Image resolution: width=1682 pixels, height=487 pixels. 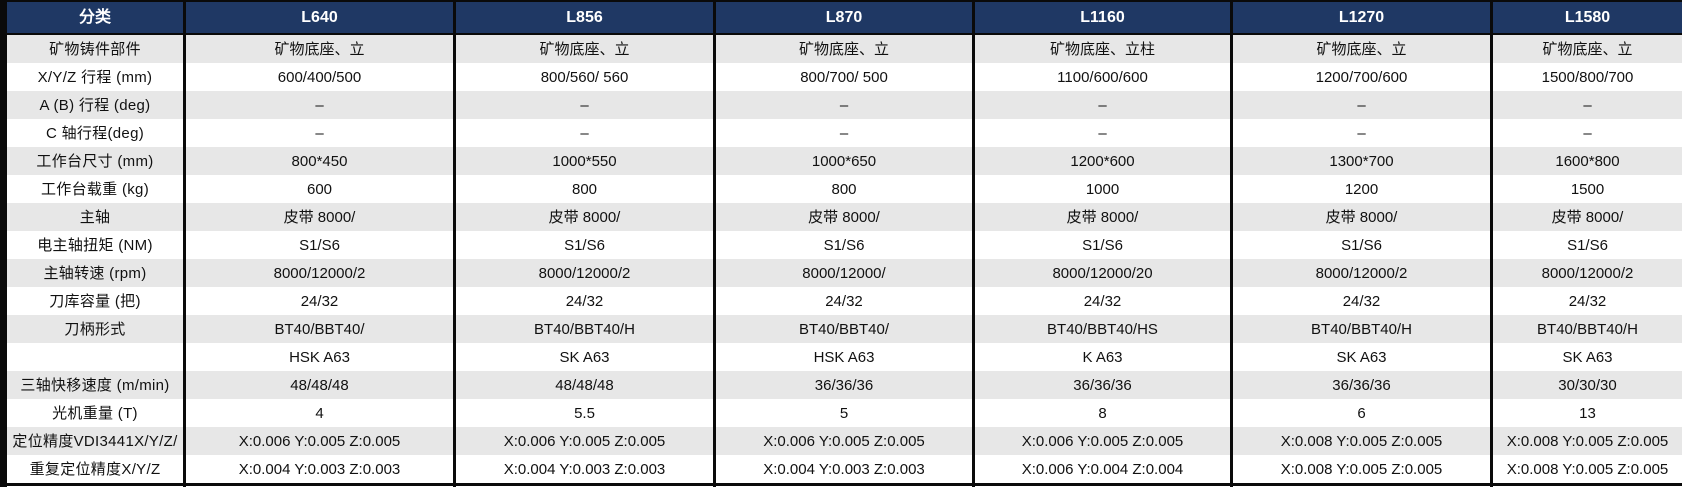 I want to click on row-label: 刀柄形式, so click(x=95, y=329).